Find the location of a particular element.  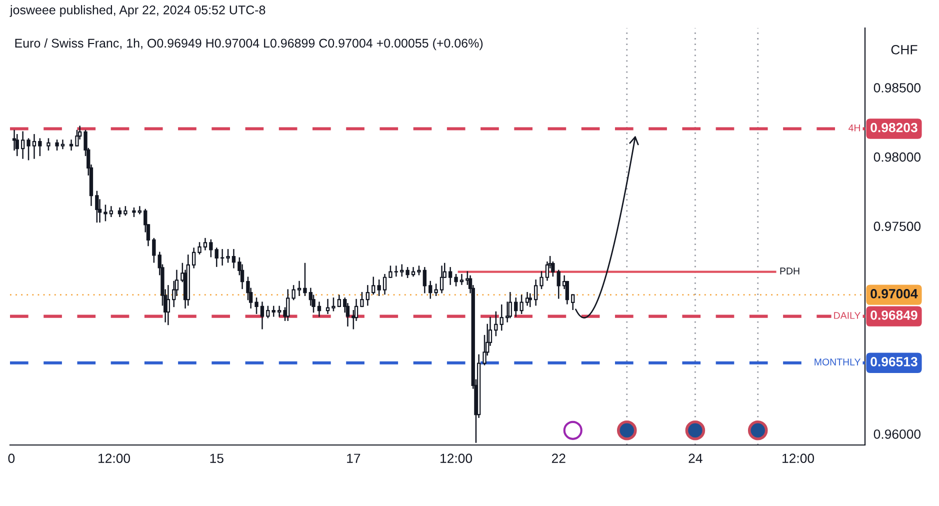

ref-line-label: DAILY is located at coordinates (847, 315).